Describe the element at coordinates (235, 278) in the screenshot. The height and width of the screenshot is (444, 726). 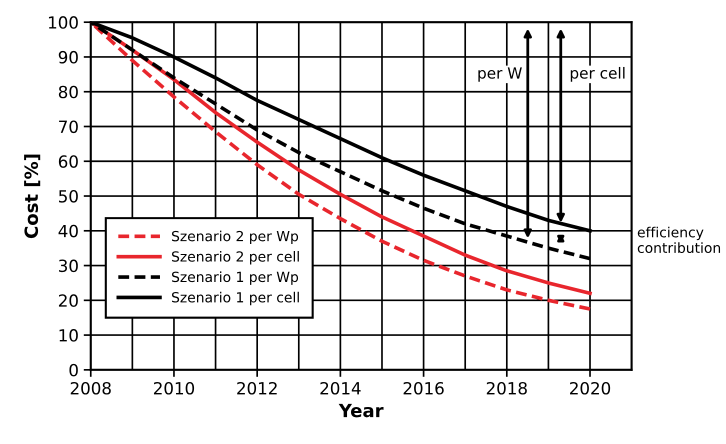
I see `legend-label: Szenario 1 per Wp` at that location.